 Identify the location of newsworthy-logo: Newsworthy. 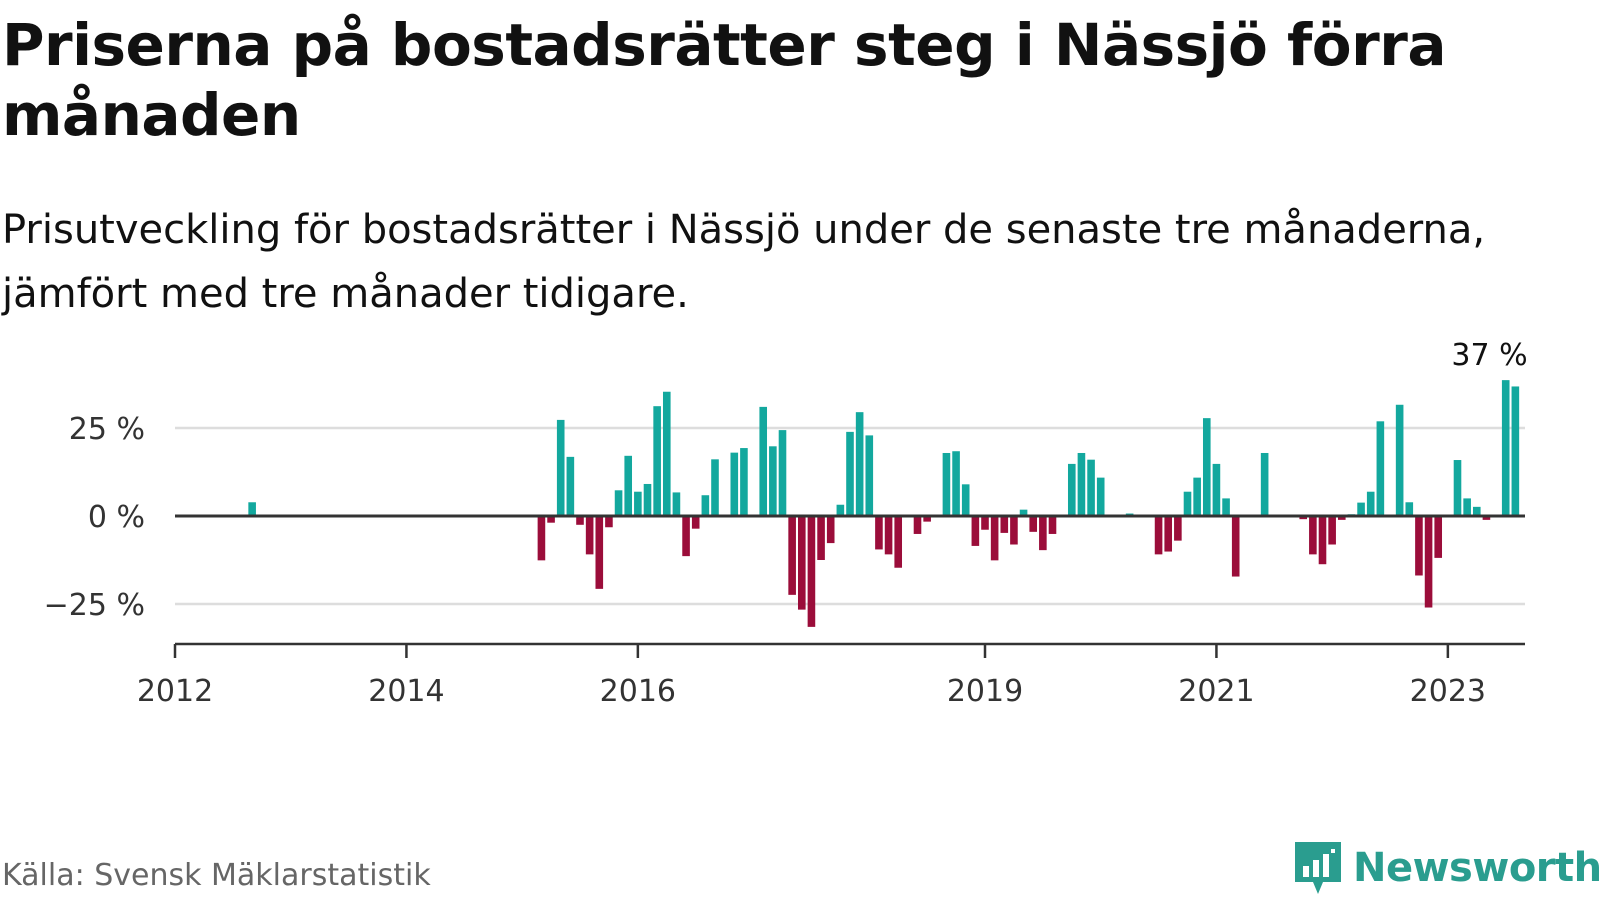
(1446, 868).